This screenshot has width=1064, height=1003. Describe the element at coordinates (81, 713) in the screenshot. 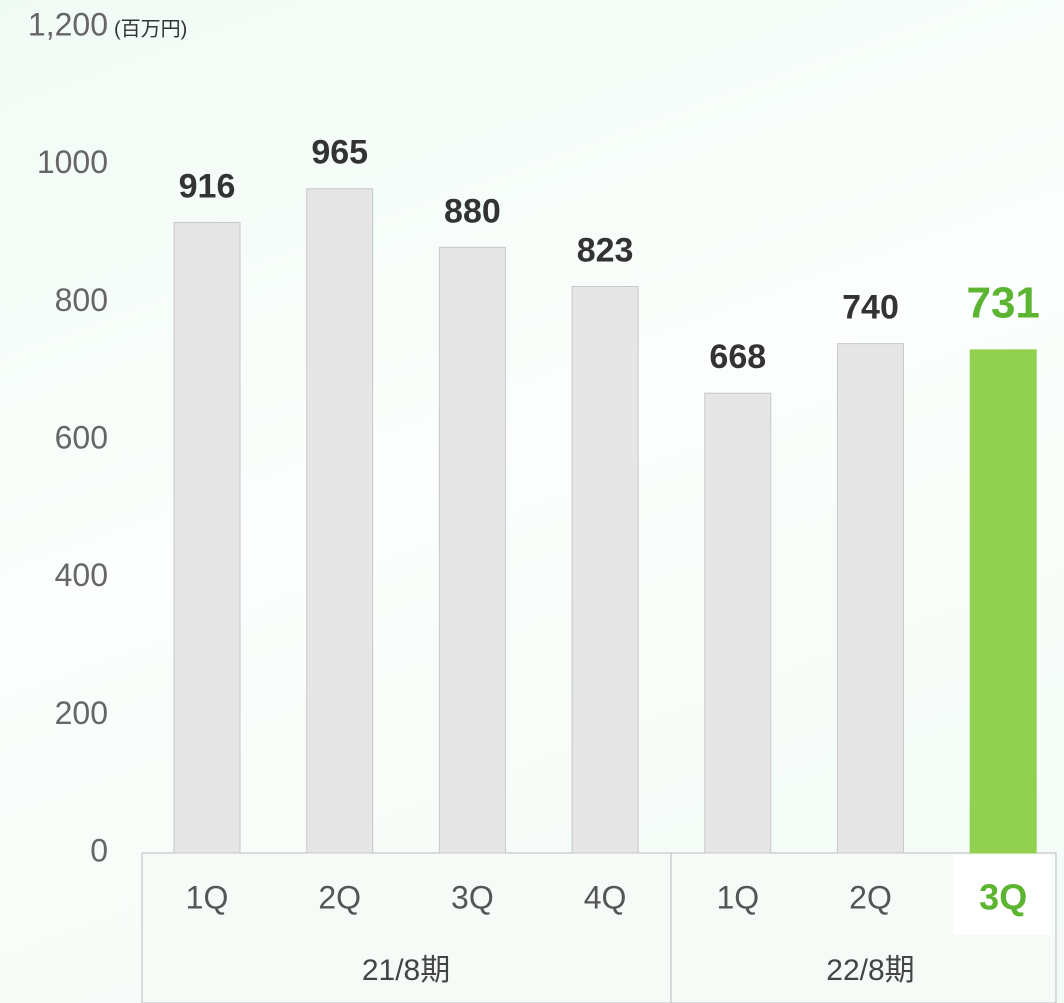

I see `y-tick-label: 200` at that location.